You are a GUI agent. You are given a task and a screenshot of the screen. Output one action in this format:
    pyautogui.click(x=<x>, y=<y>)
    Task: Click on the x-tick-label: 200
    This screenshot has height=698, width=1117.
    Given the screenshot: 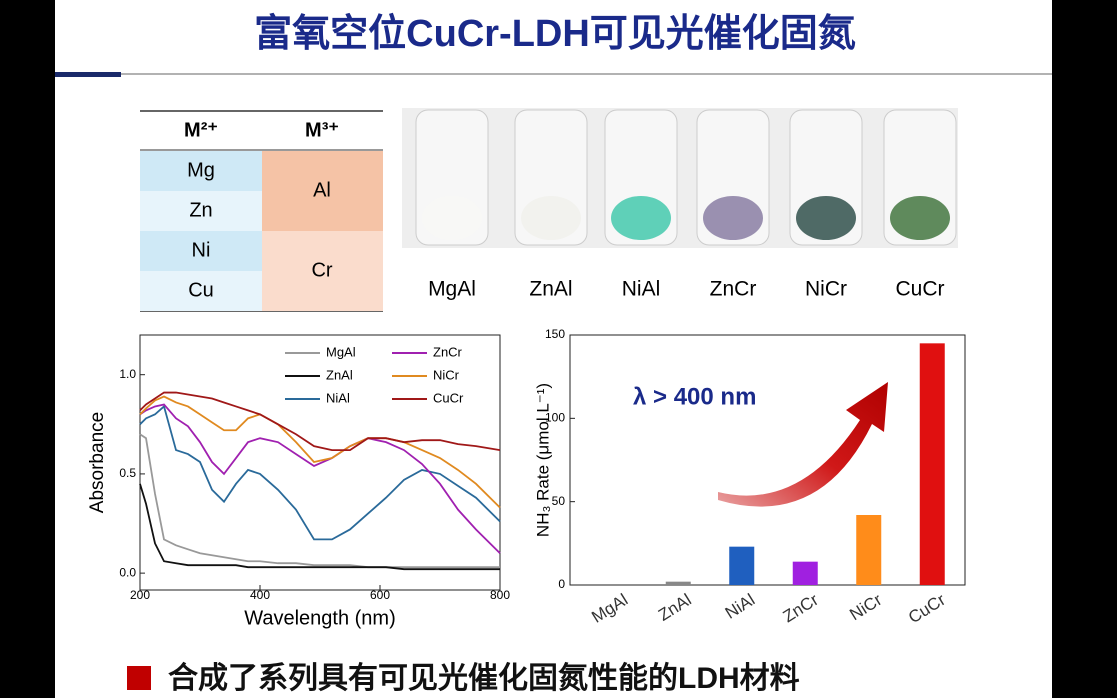 What is the action you would take?
    pyautogui.click(x=140, y=595)
    